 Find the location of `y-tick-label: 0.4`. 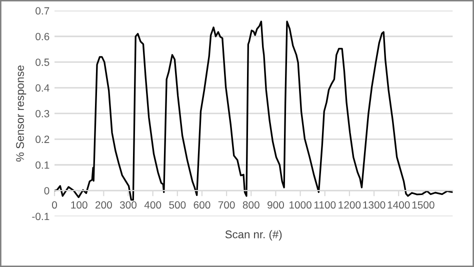

y-tick-label: 0.4 is located at coordinates (43, 88).